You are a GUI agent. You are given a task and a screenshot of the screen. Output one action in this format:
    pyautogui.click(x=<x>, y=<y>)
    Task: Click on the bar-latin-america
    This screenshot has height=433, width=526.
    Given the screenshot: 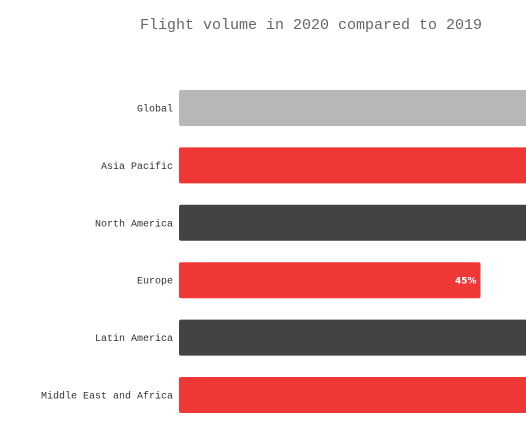 What is the action you would take?
    pyautogui.click(x=352, y=337)
    